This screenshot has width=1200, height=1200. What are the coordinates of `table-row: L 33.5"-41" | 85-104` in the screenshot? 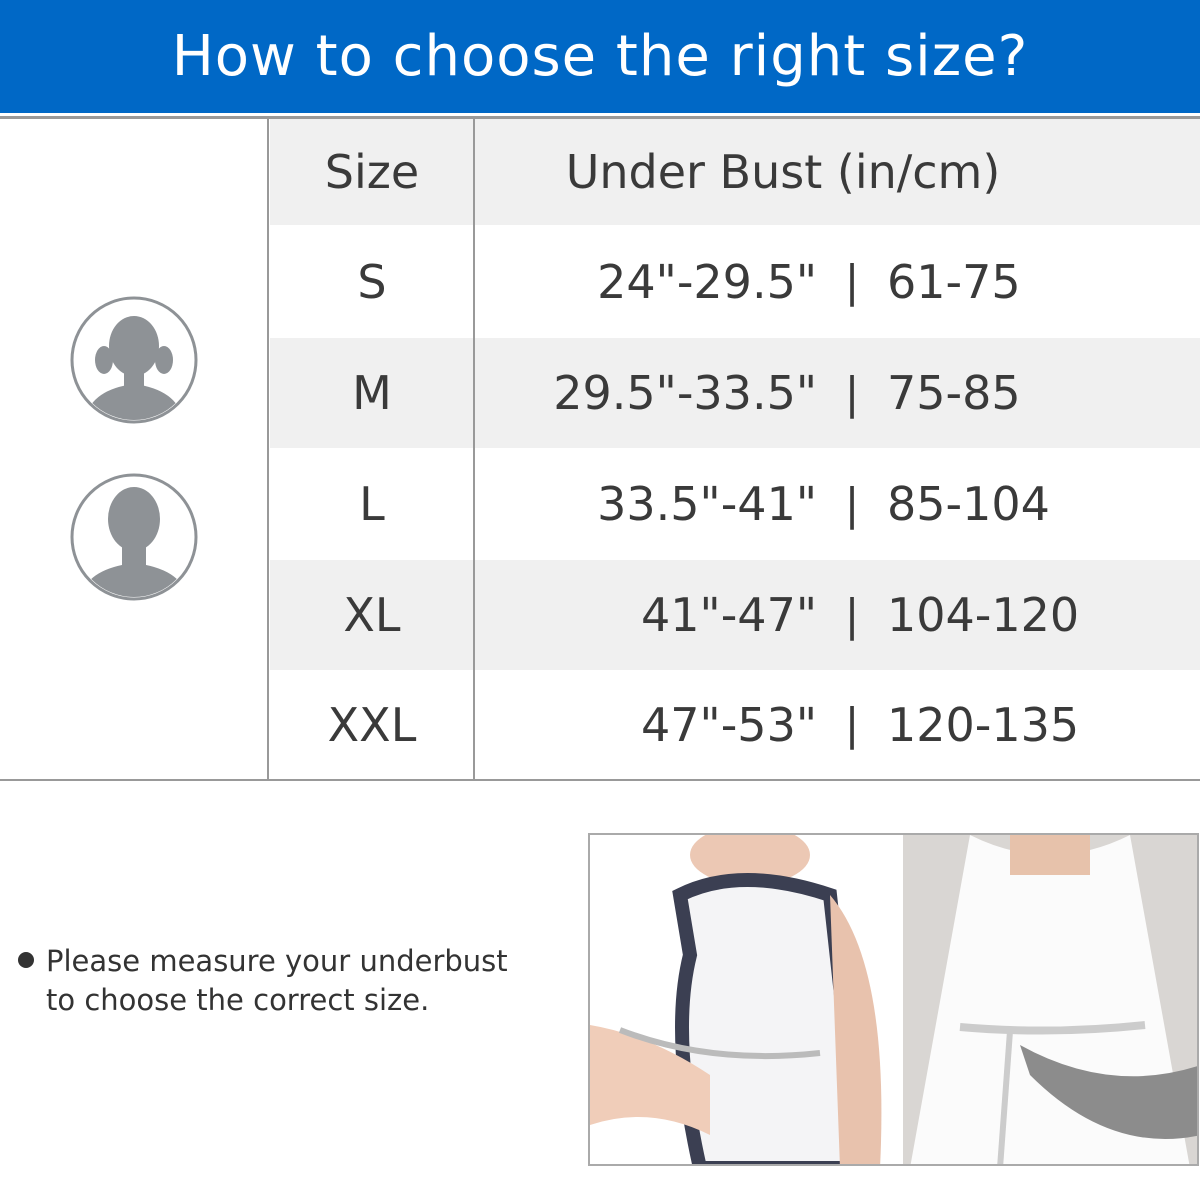 It's located at (735, 504).